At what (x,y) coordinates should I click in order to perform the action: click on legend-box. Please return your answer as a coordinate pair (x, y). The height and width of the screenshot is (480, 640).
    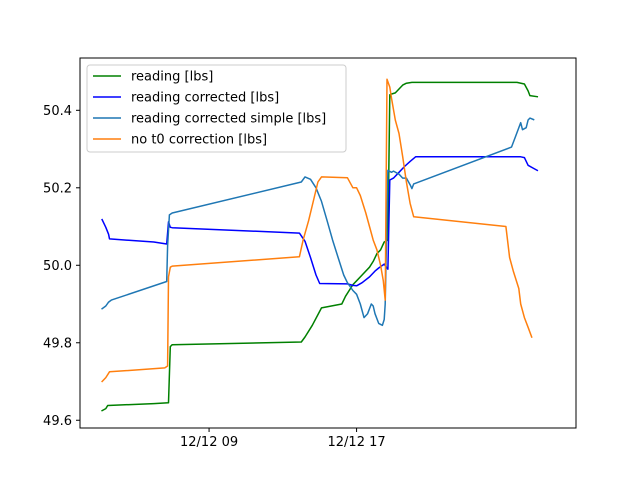
    Looking at the image, I should click on (216, 108).